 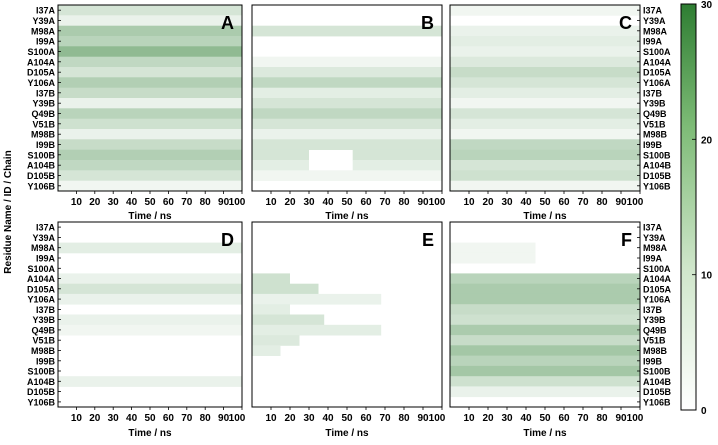 What do you see at coordinates (657, 279) in the screenshot?
I see `residue-label: A104A` at bounding box center [657, 279].